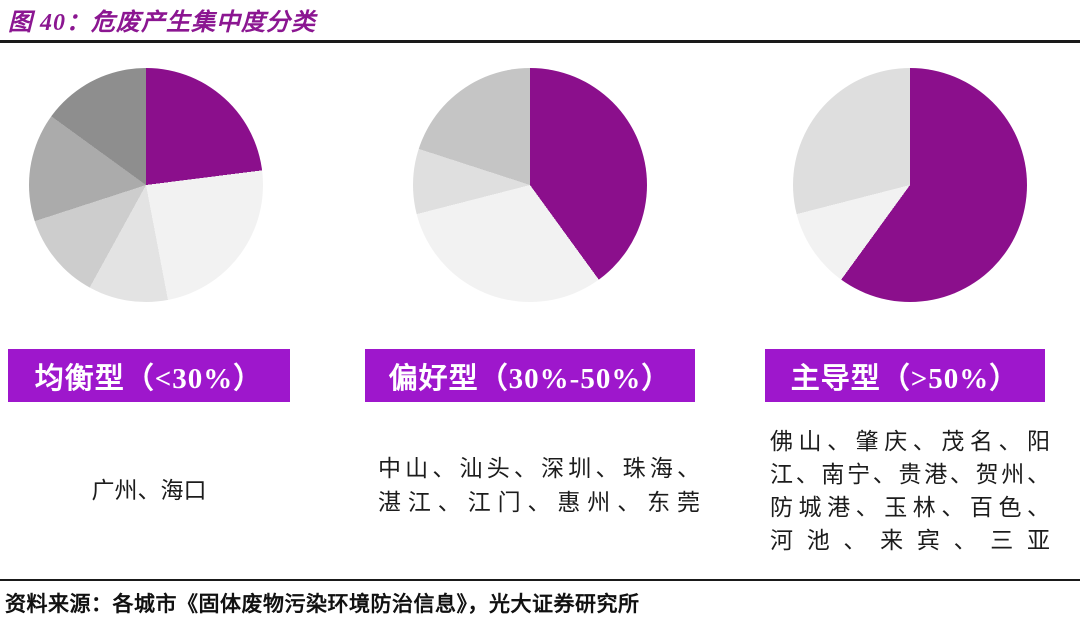 This screenshot has width=1080, height=623. Describe the element at coordinates (539, 502) in the screenshot. I see `city-line: 湛江、江门、惠州、东莞` at that location.